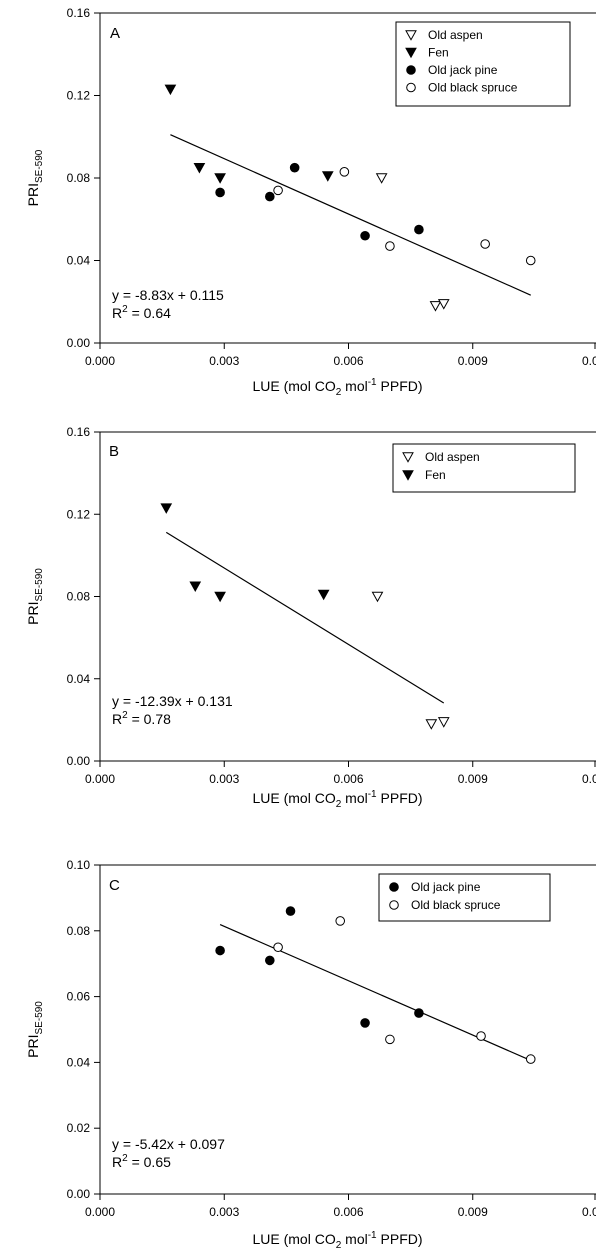  I want to click on r-squared: R2 = 0.78, so click(141, 718).